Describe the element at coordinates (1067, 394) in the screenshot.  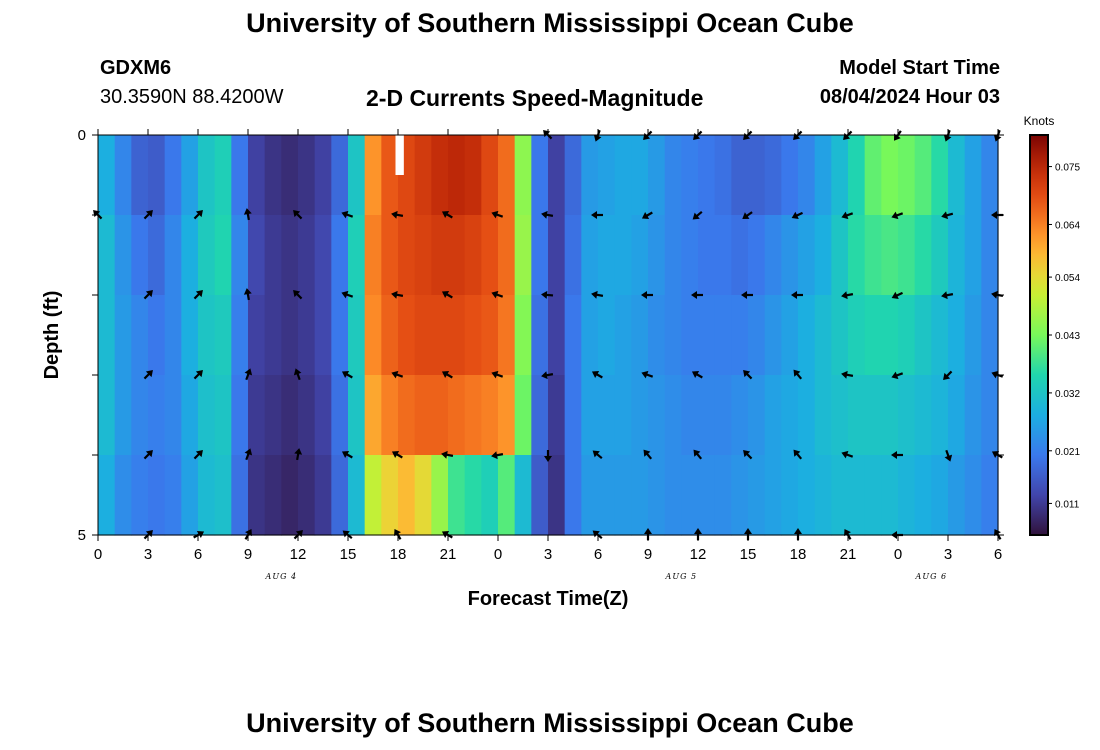
I see `colorbar-tick-label: 0.032` at that location.